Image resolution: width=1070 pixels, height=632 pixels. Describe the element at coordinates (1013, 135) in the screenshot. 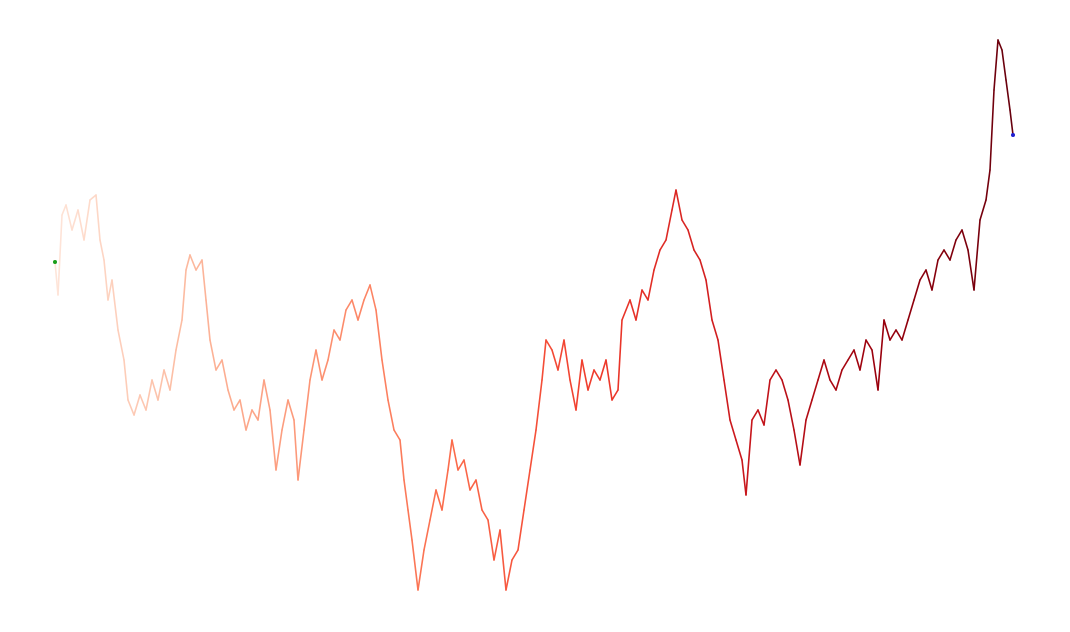

I see `end-point` at that location.